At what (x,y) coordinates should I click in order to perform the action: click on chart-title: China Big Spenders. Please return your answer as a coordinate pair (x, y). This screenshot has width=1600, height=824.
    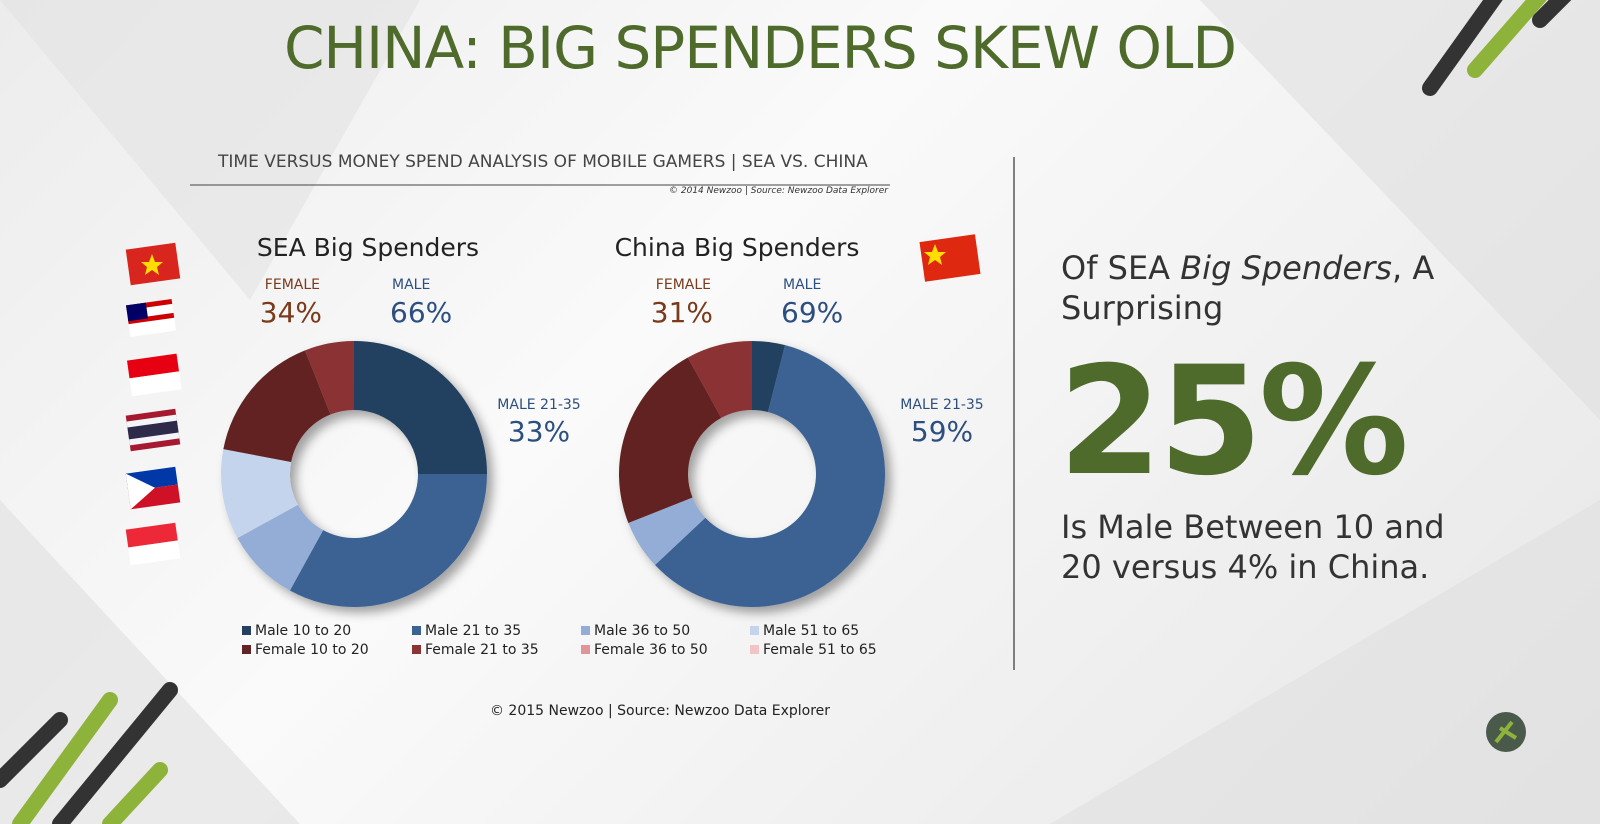
    Looking at the image, I should click on (737, 247).